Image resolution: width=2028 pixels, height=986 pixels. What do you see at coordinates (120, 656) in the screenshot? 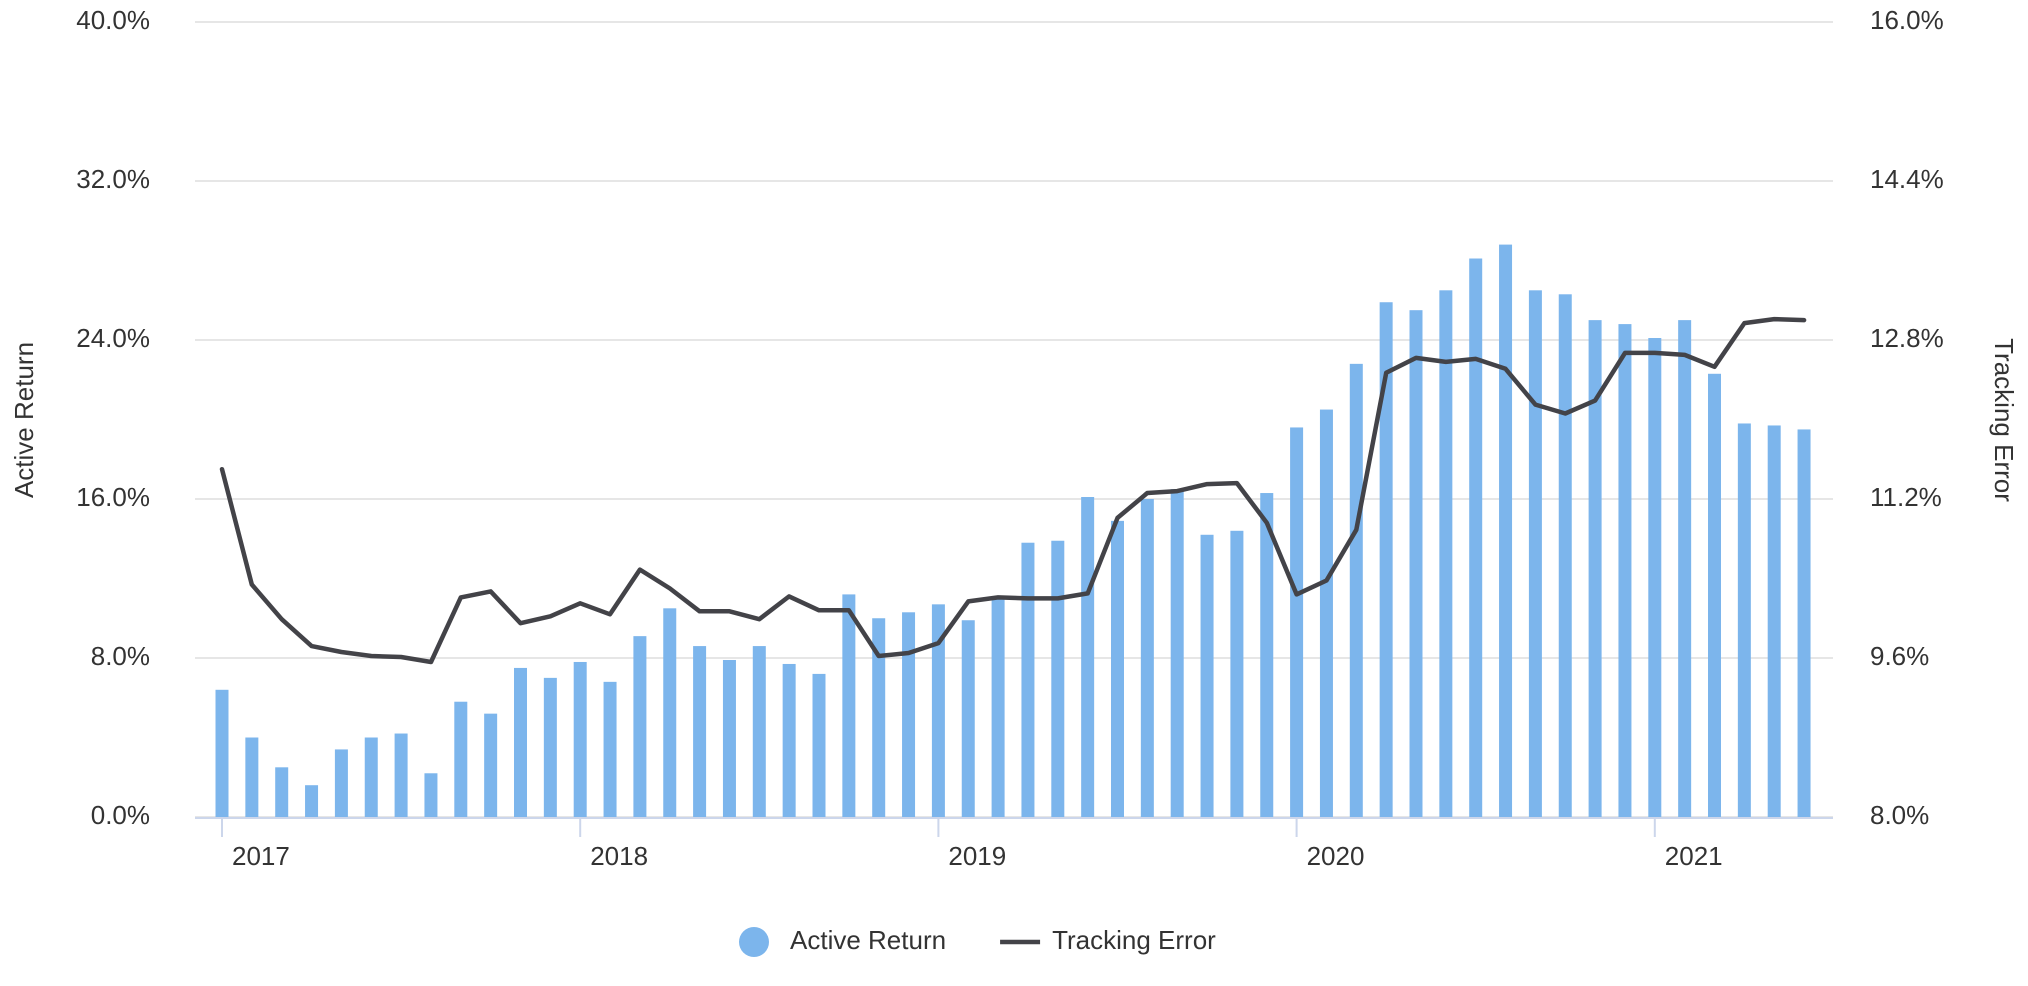
I see `y-tick-label: 8.0%` at bounding box center [120, 656].